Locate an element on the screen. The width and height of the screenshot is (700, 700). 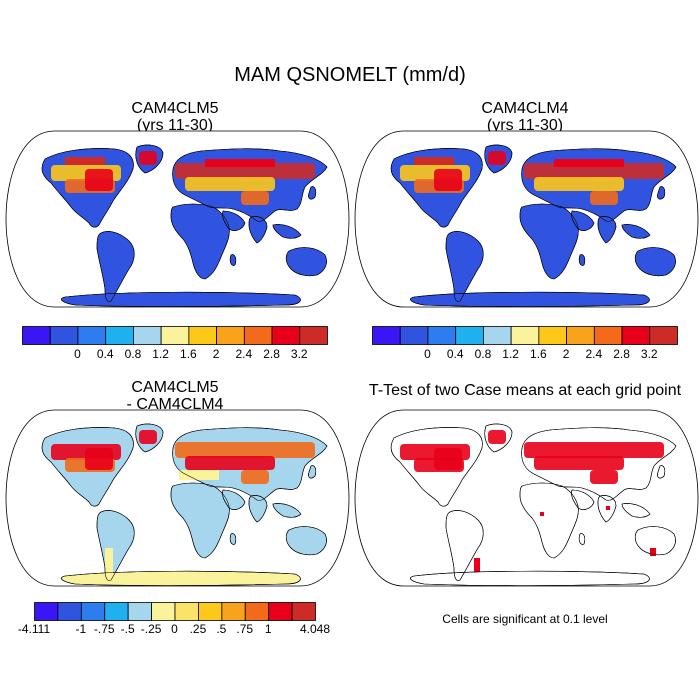
colorbar-tick-label: 1.2 is located at coordinates (510, 354).